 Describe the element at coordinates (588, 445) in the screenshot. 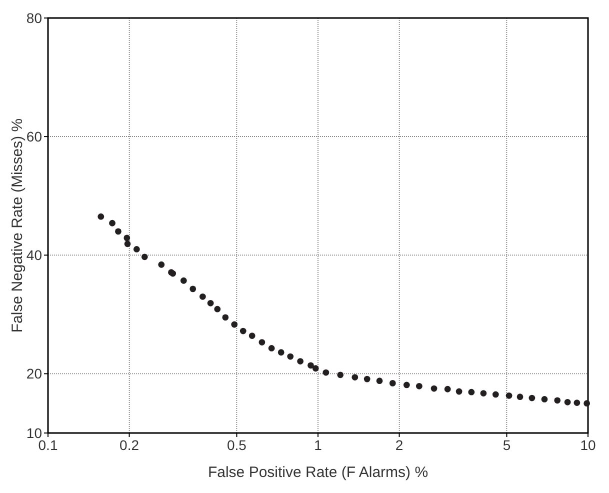

I see `x-tick-label: 10` at that location.